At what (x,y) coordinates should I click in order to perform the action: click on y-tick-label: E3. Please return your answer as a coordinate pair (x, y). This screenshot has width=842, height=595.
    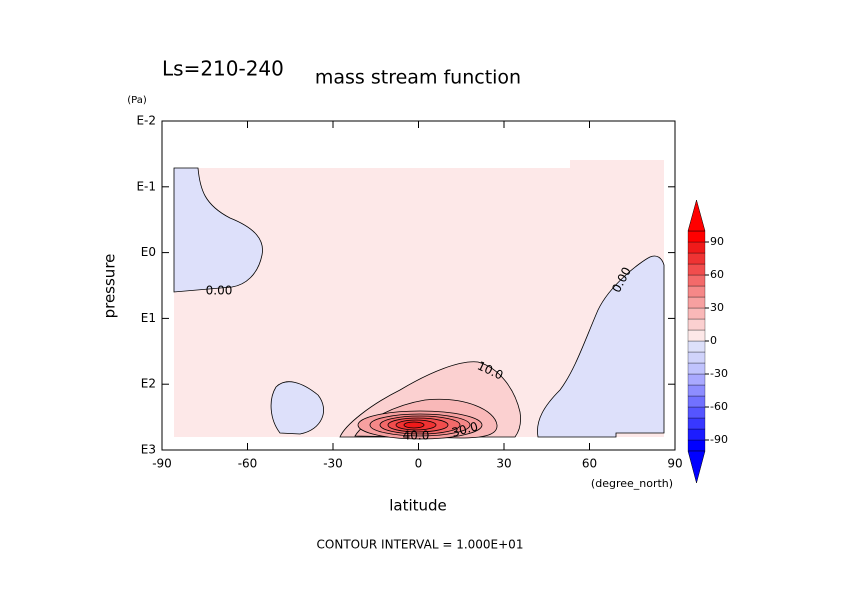
    Looking at the image, I should click on (148, 450).